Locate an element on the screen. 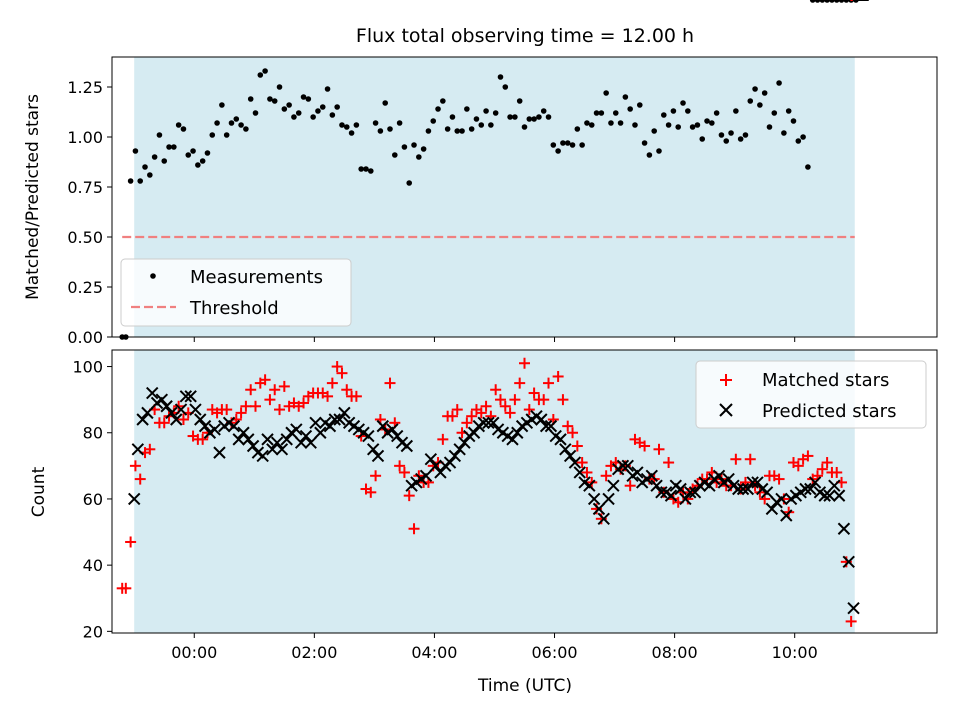 The height and width of the screenshot is (720, 960). top-x-ticks is located at coordinates (494, 339).